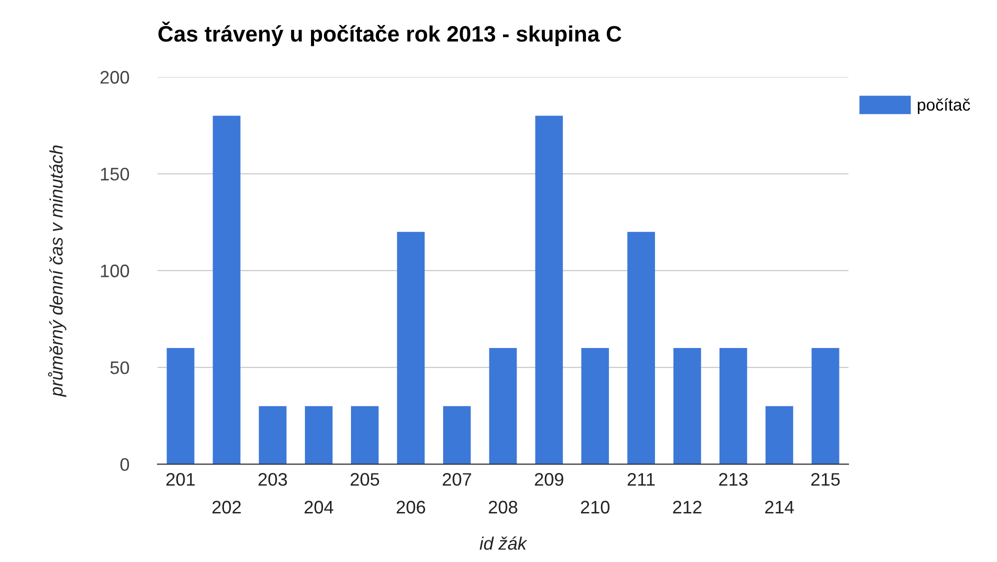 This screenshot has width=997, height=562. I want to click on x-tick-label: 210, so click(595, 507).